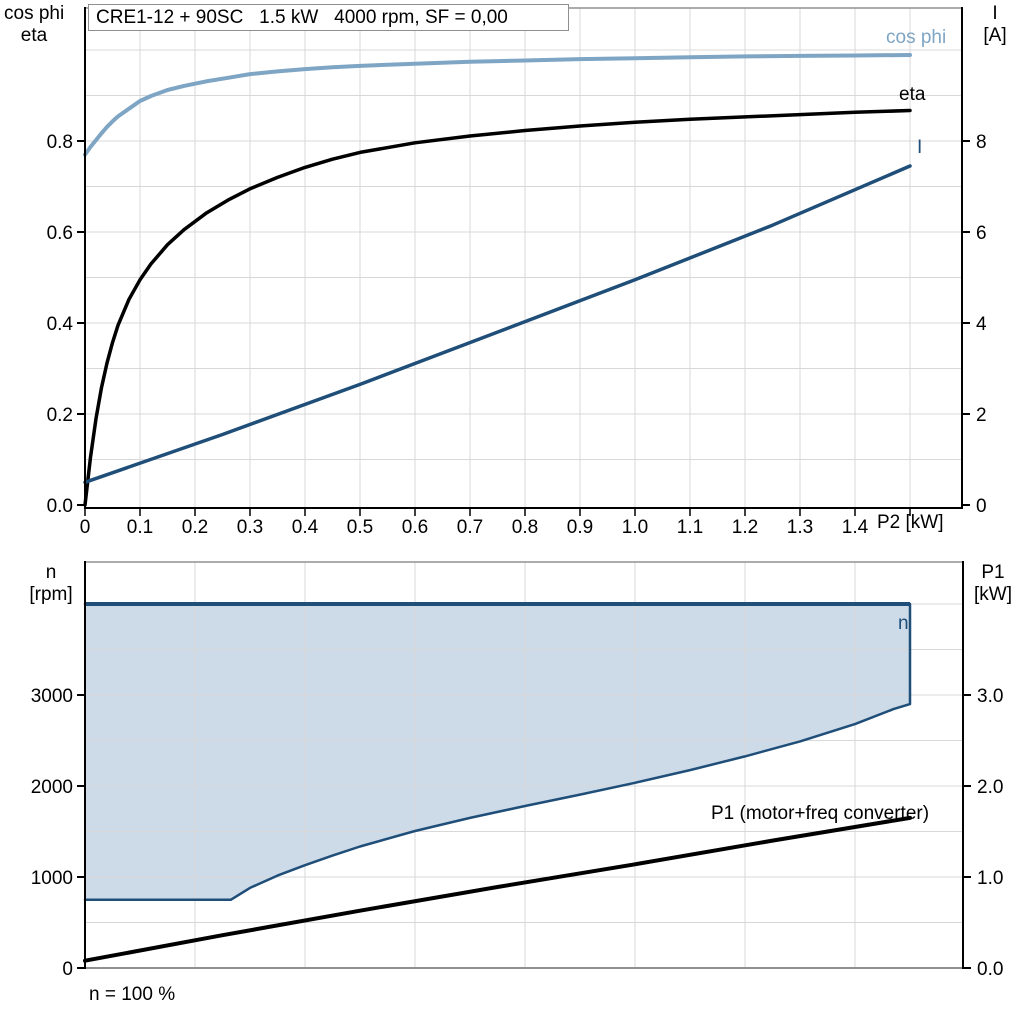 The height and width of the screenshot is (1024, 1024). Describe the element at coordinates (745, 527) in the screenshot. I see `tick-label: 1.2` at that location.